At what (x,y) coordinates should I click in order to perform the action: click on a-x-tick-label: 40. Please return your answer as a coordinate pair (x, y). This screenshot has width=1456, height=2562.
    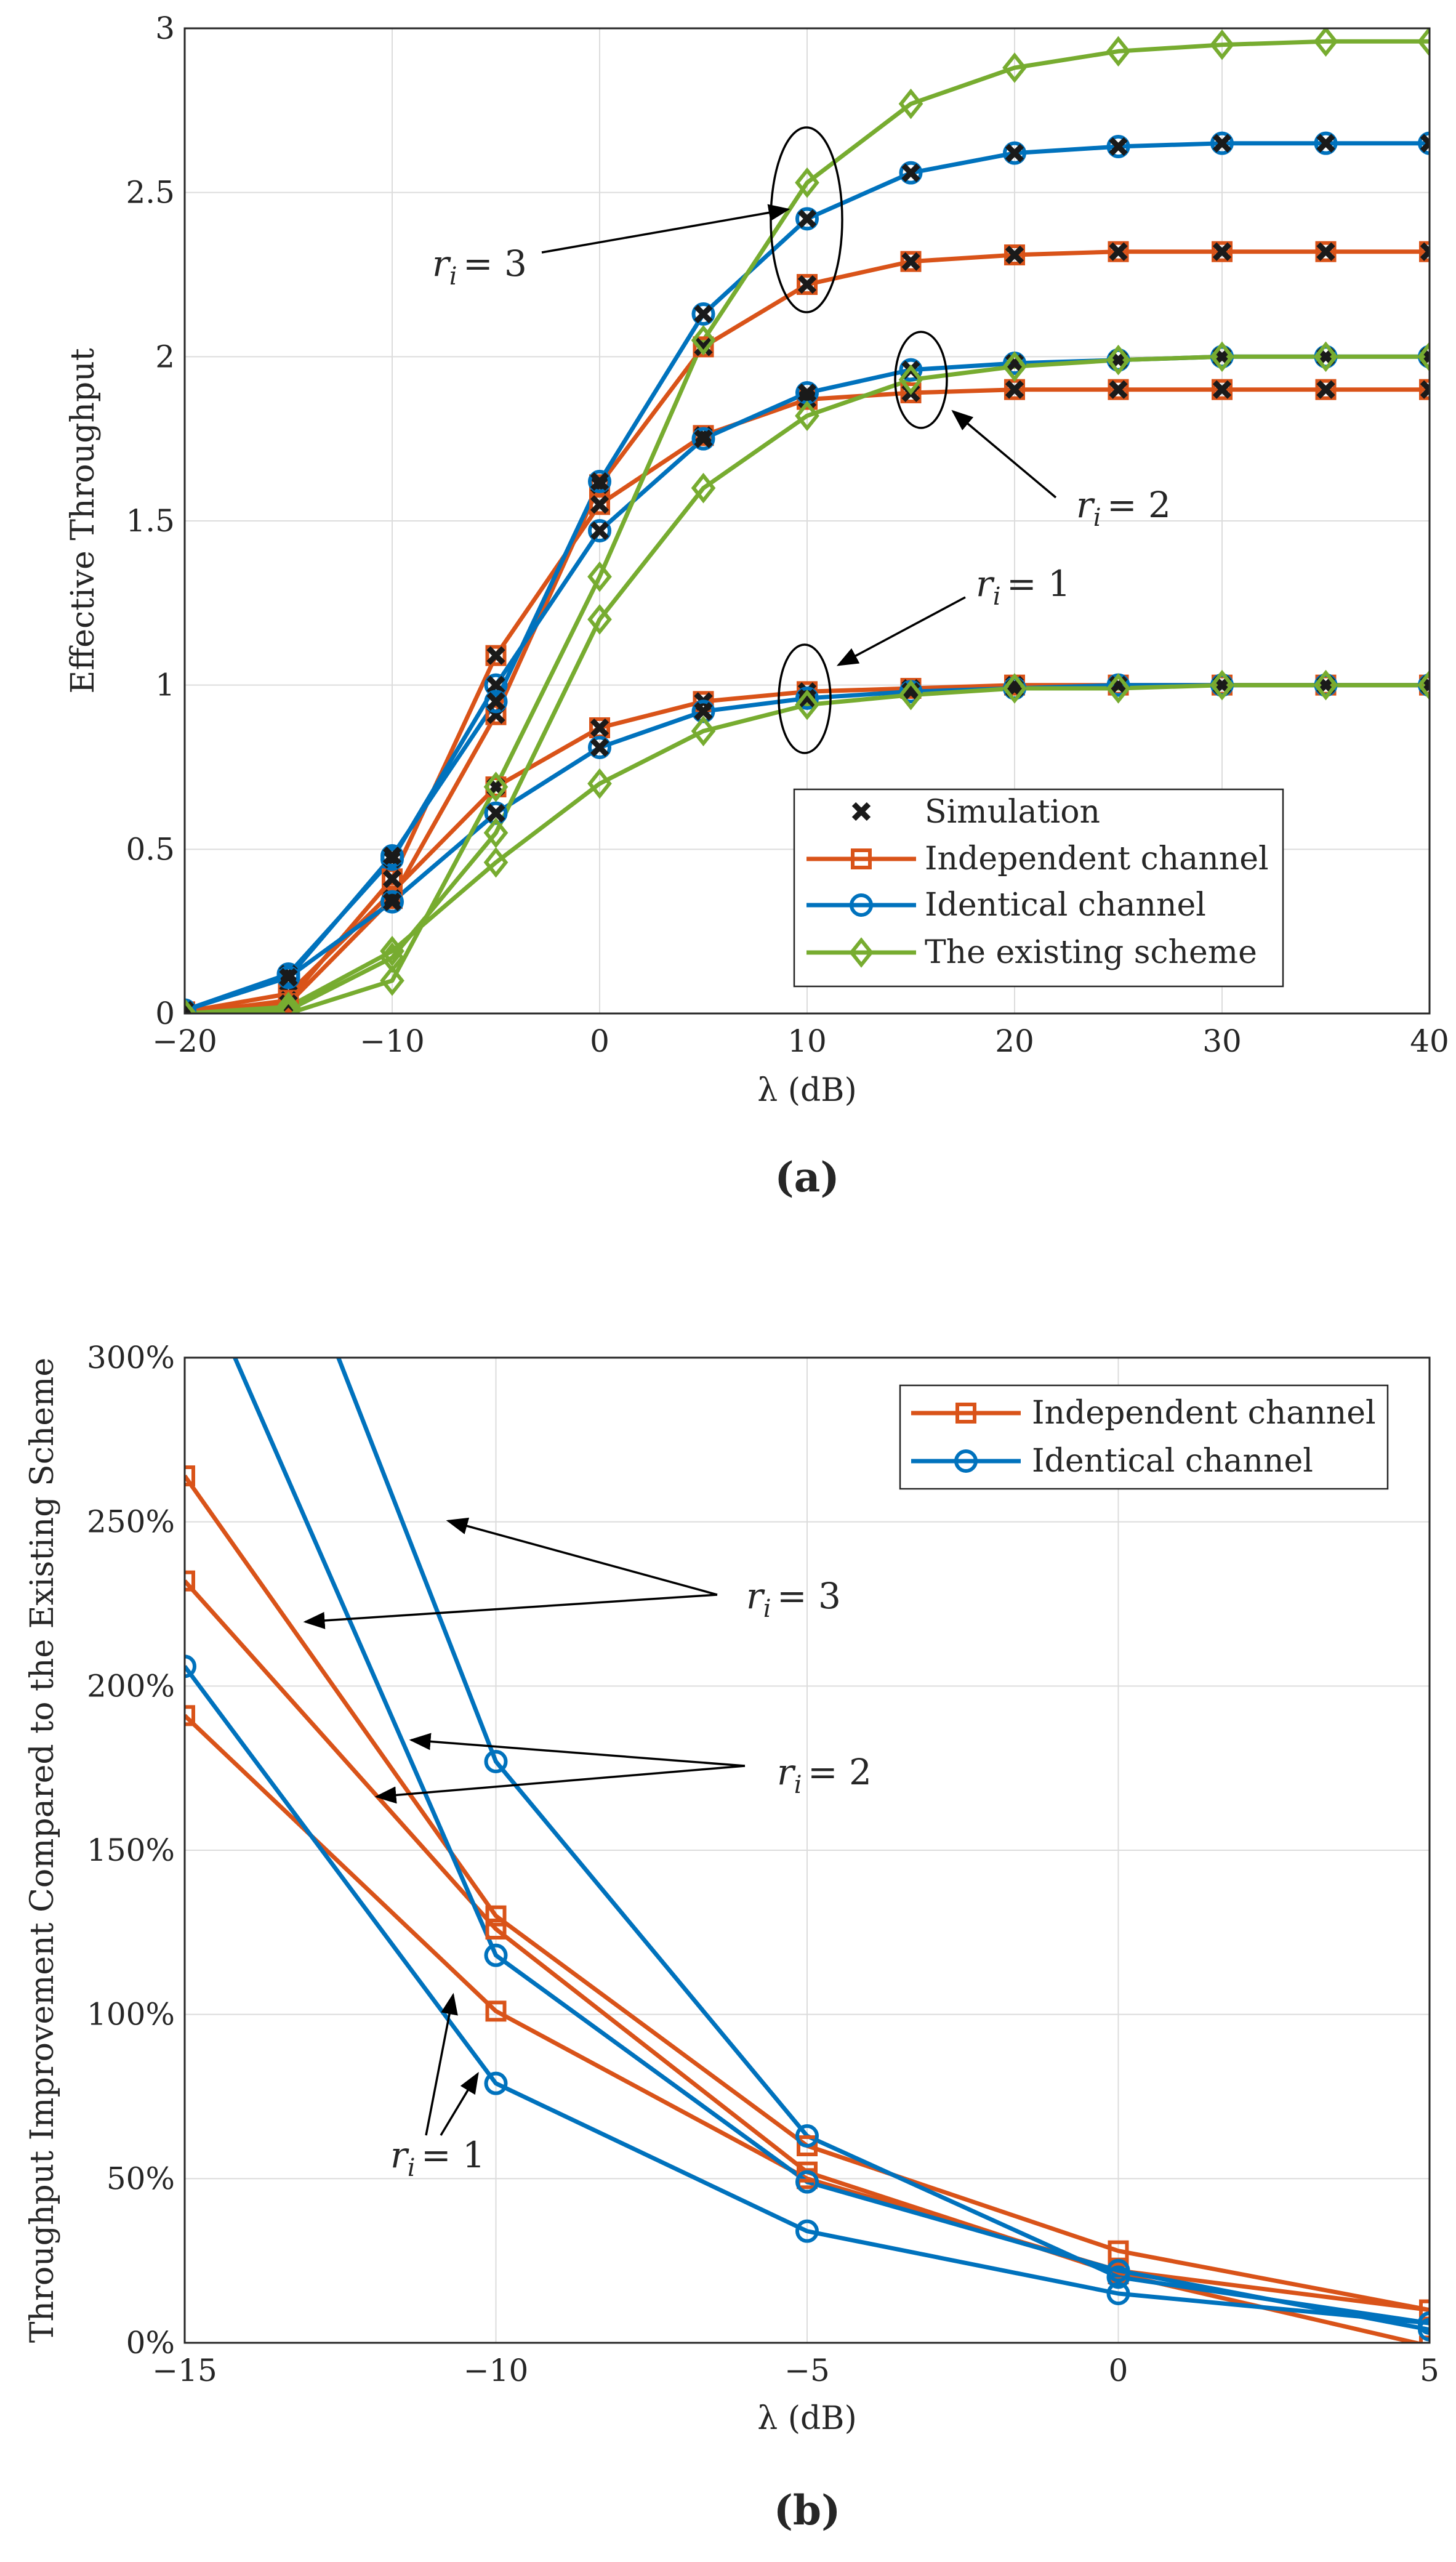
    Looking at the image, I should click on (1430, 1041).